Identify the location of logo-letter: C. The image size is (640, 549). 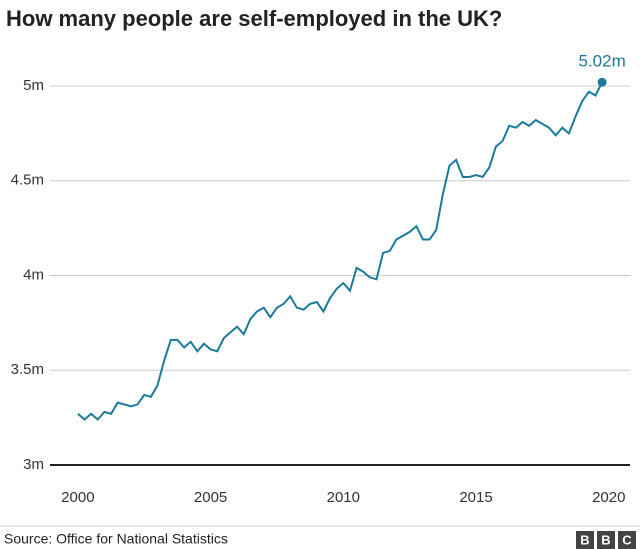
(627, 539).